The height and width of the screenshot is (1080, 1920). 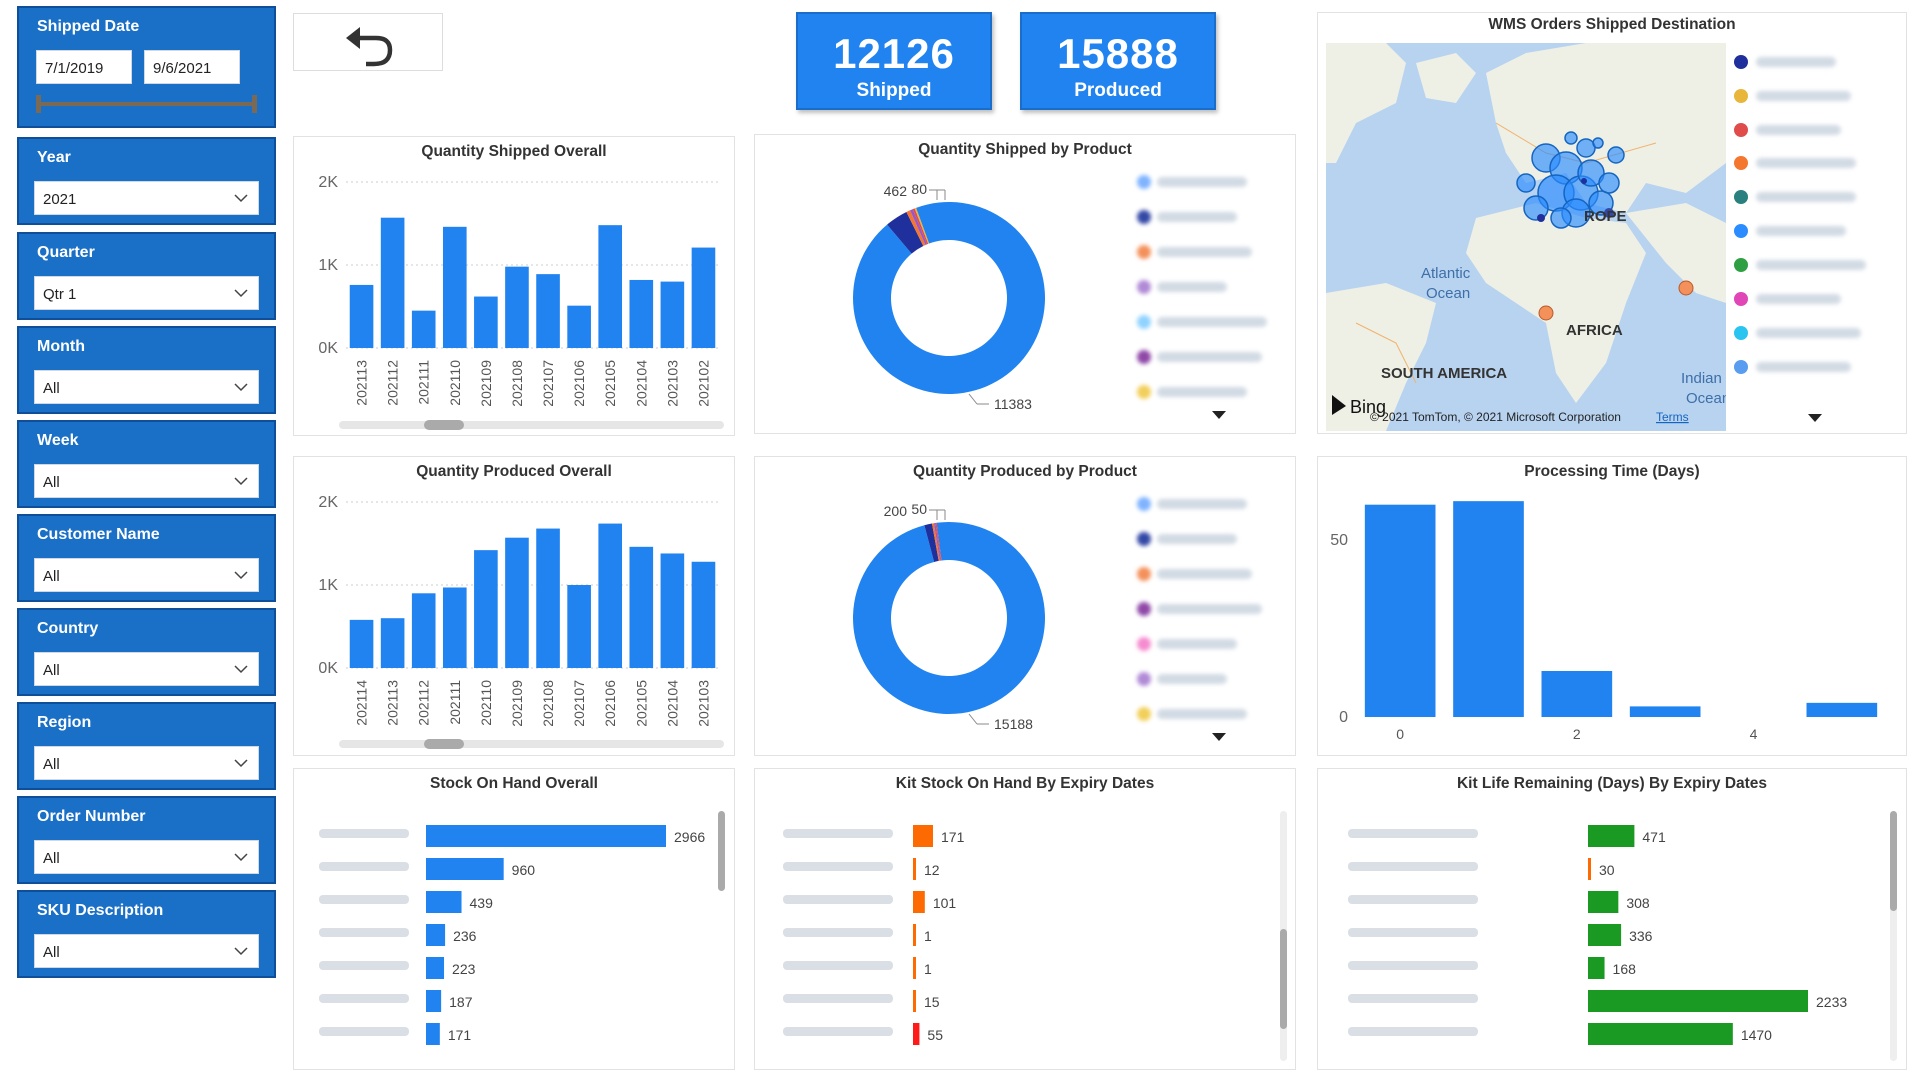 I want to click on order-dropdown: All, so click(x=146, y=857).